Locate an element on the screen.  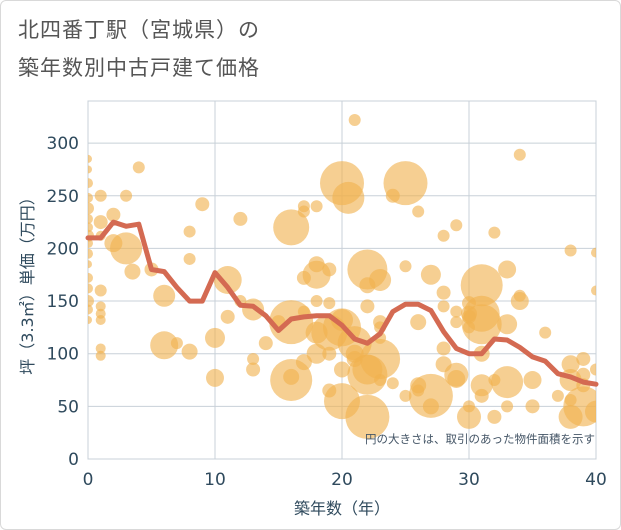
annotation: 円の大きさは、取引のあった物件面積を示す is located at coordinates (480, 439).